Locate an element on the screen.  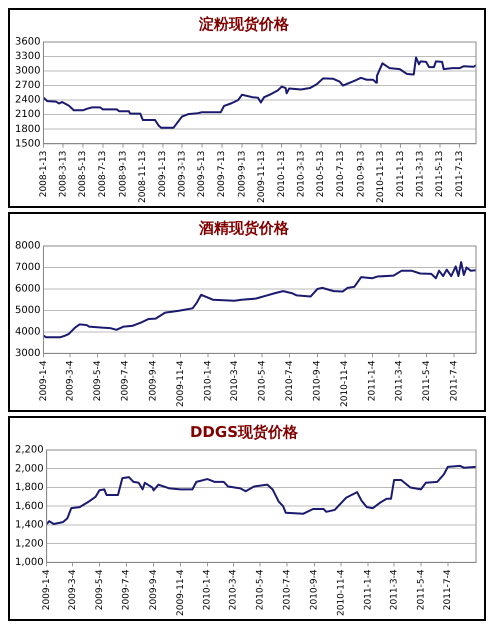
x-tick-label: 2009-11-13 is located at coordinates (262, 177).